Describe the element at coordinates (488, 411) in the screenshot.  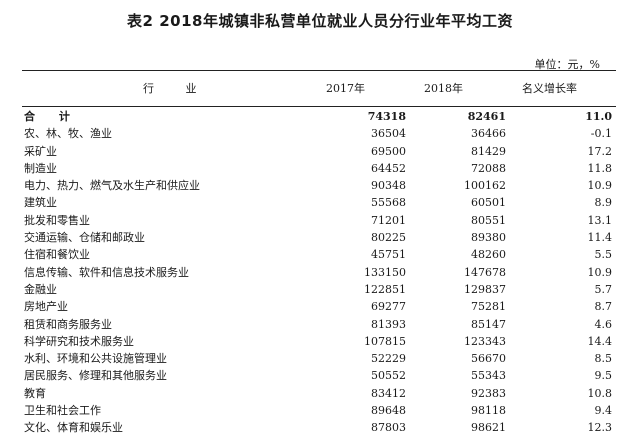
I see `value-2018-cell: 98118` at that location.